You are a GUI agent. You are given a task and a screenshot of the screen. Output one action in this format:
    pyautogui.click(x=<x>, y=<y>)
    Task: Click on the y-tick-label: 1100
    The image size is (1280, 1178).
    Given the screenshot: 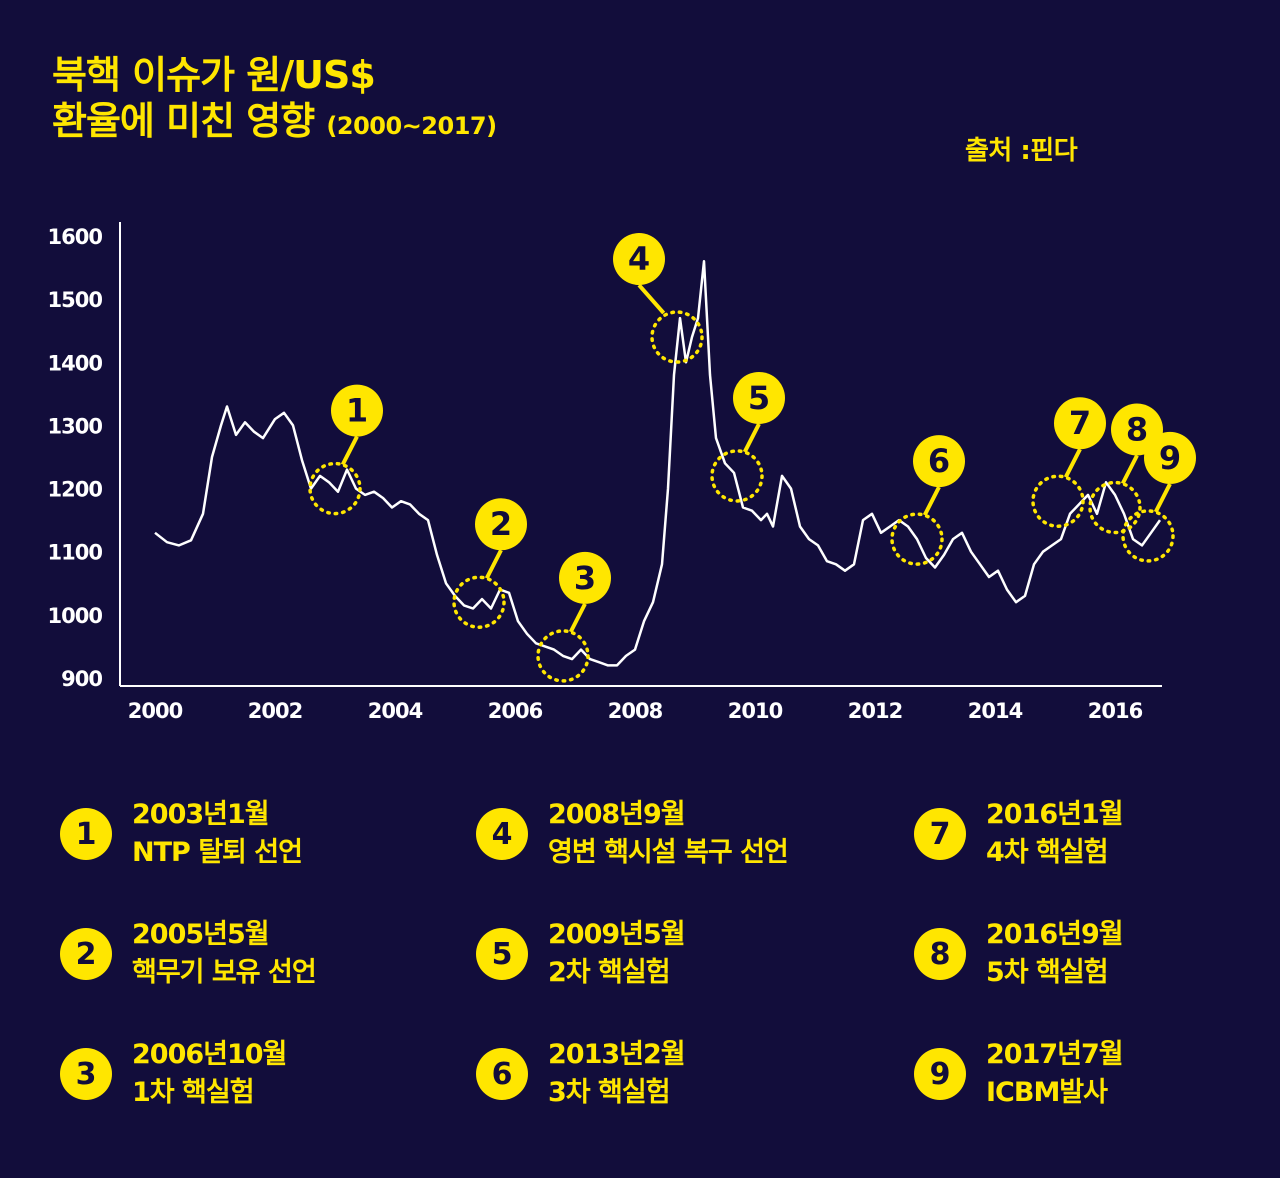 What is the action you would take?
    pyautogui.click(x=75, y=553)
    